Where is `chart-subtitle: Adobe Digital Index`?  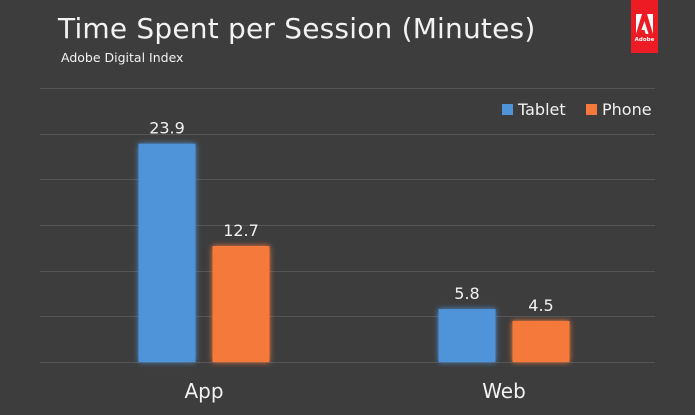
chart-subtitle: Adobe Digital Index is located at coordinates (122, 57).